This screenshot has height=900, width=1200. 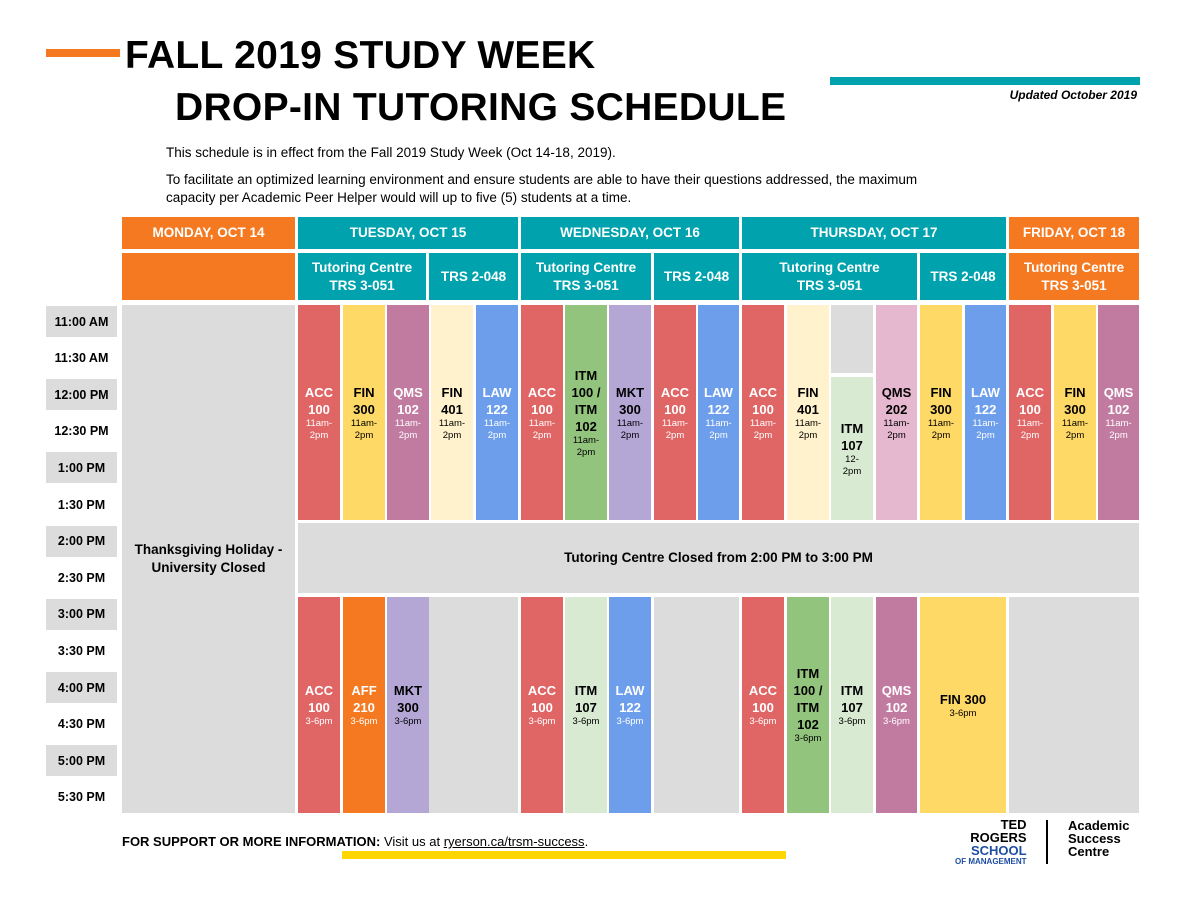 I want to click on course-block: QMS 202 11am-2pm, so click(x=896, y=412).